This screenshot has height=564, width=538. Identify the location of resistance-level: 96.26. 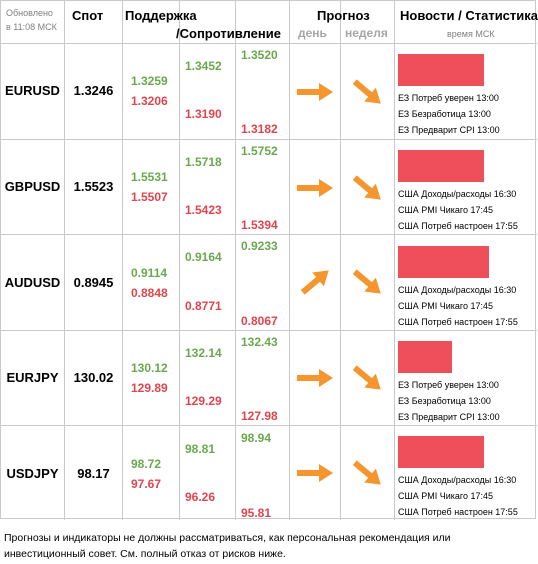
(200, 497).